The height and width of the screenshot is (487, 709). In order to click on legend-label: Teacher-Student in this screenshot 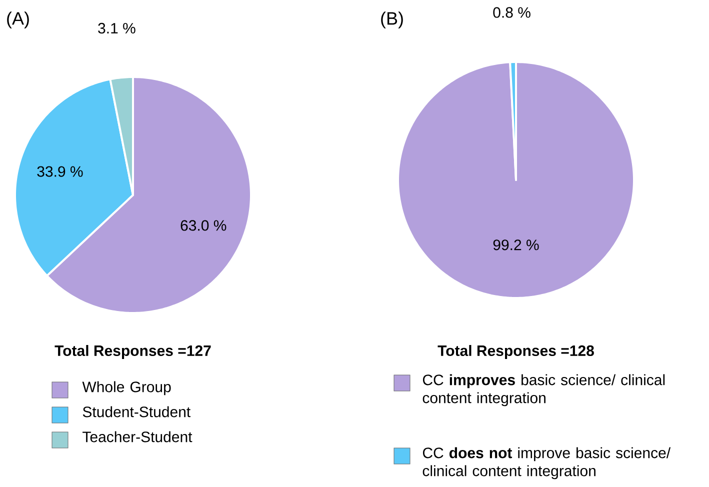, I will do `click(137, 436)`.